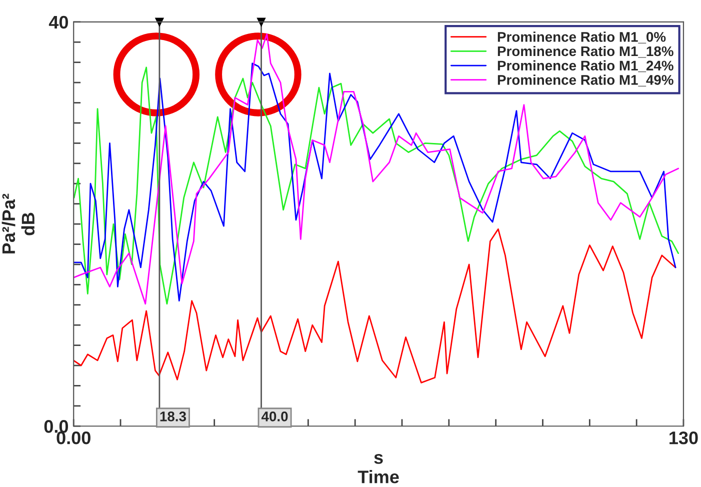  Describe the element at coordinates (684, 437) in the screenshot. I see `x-tick-label: 130` at that location.